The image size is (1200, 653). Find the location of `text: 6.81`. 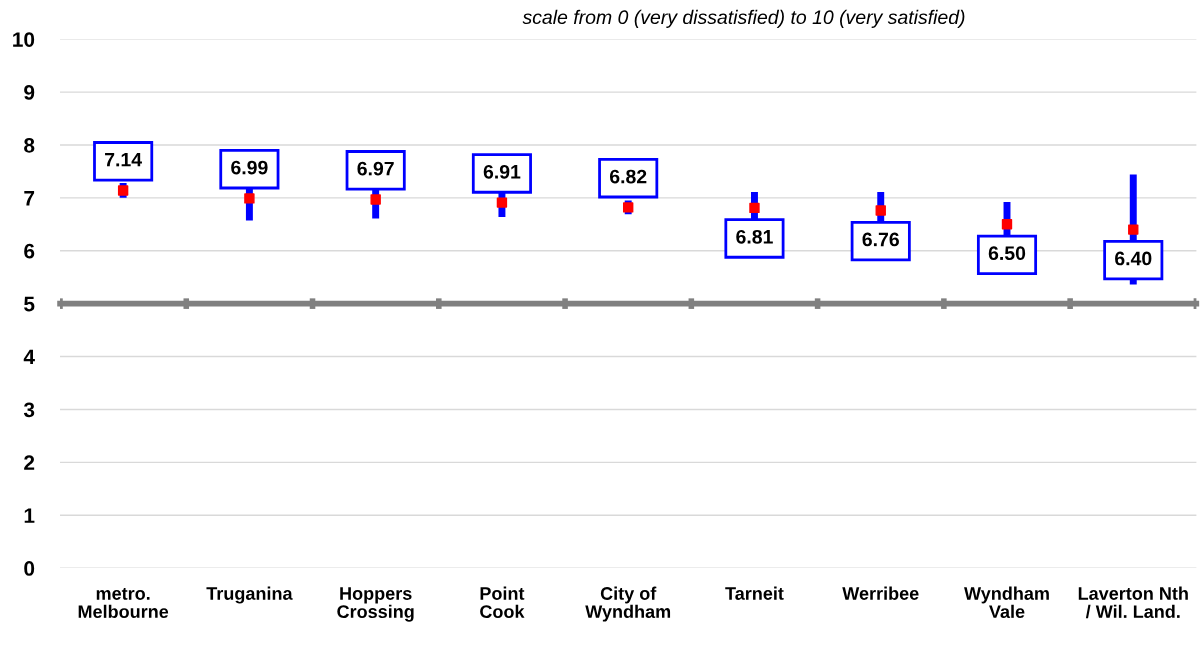

text: 6.81 is located at coordinates (754, 236).